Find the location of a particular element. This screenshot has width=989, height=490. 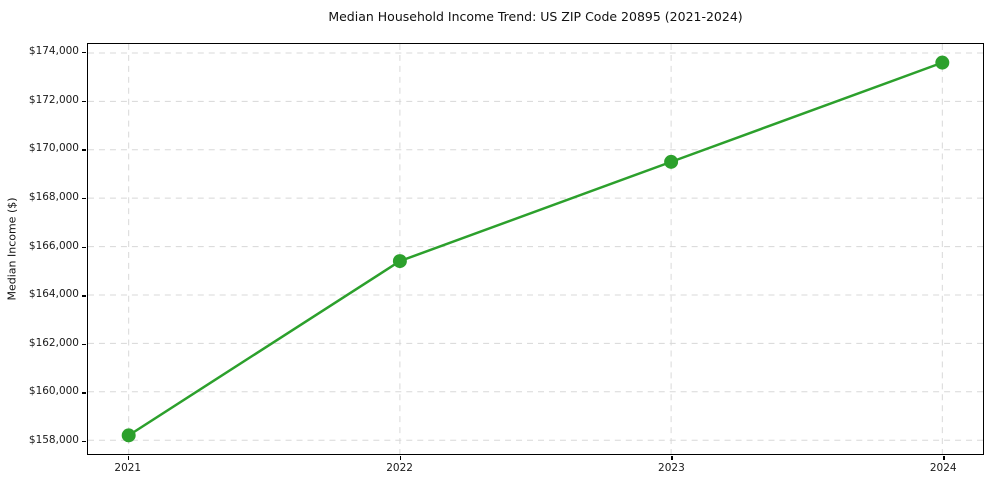

y-tick-label: $172,000 is located at coordinates (53, 99).